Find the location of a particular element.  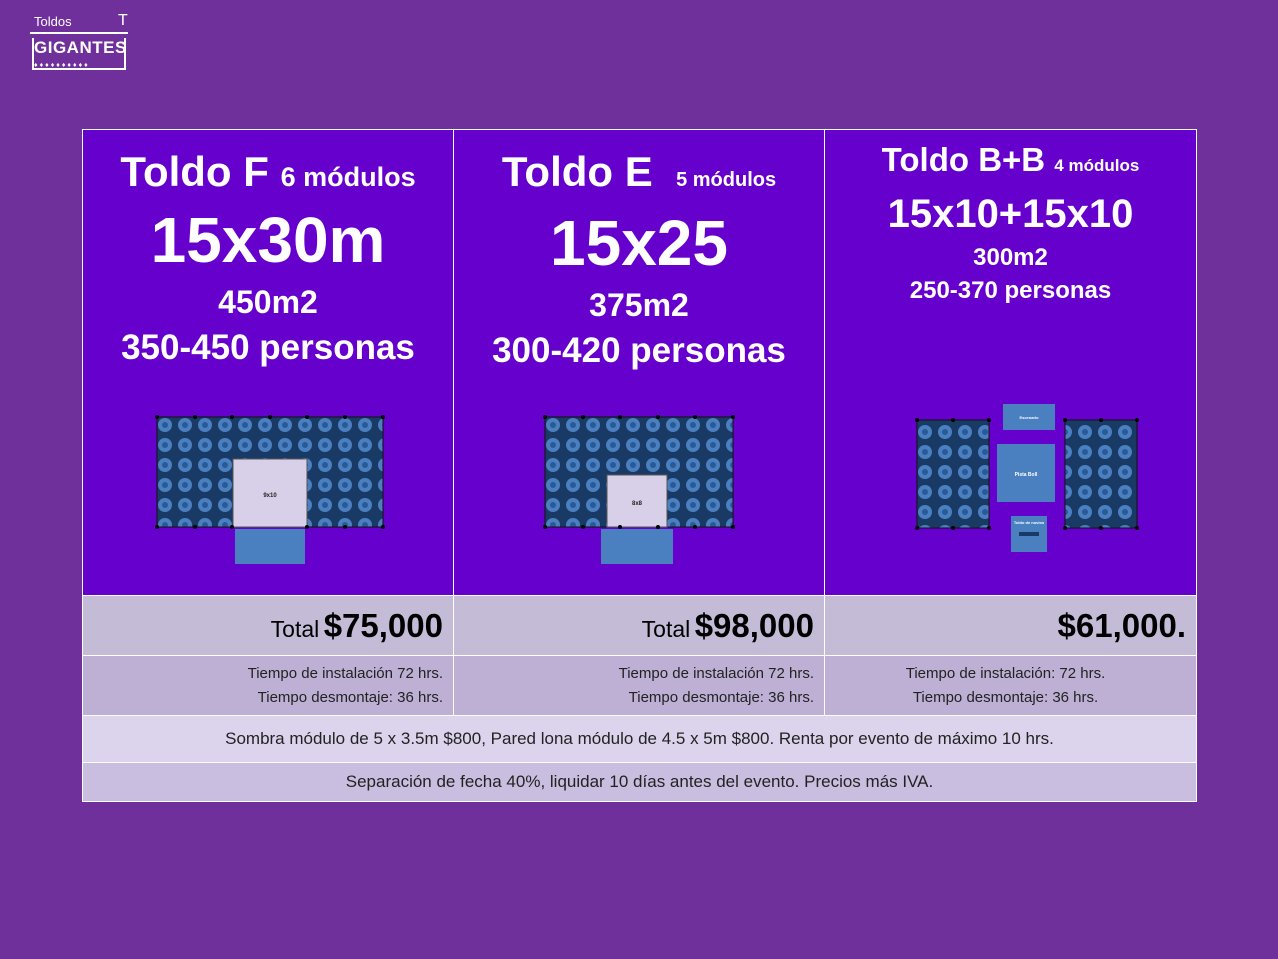

floor-plan-image: 9x10 is located at coordinates (270, 489).